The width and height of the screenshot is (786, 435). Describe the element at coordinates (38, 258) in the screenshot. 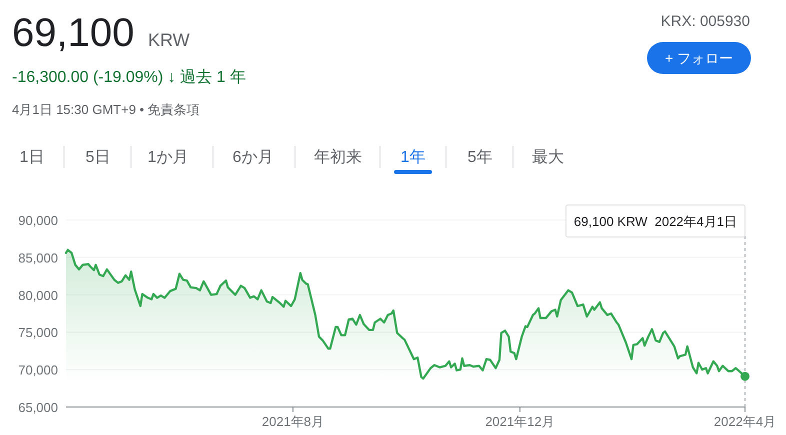

I see `y-tick-label: 85,000` at that location.